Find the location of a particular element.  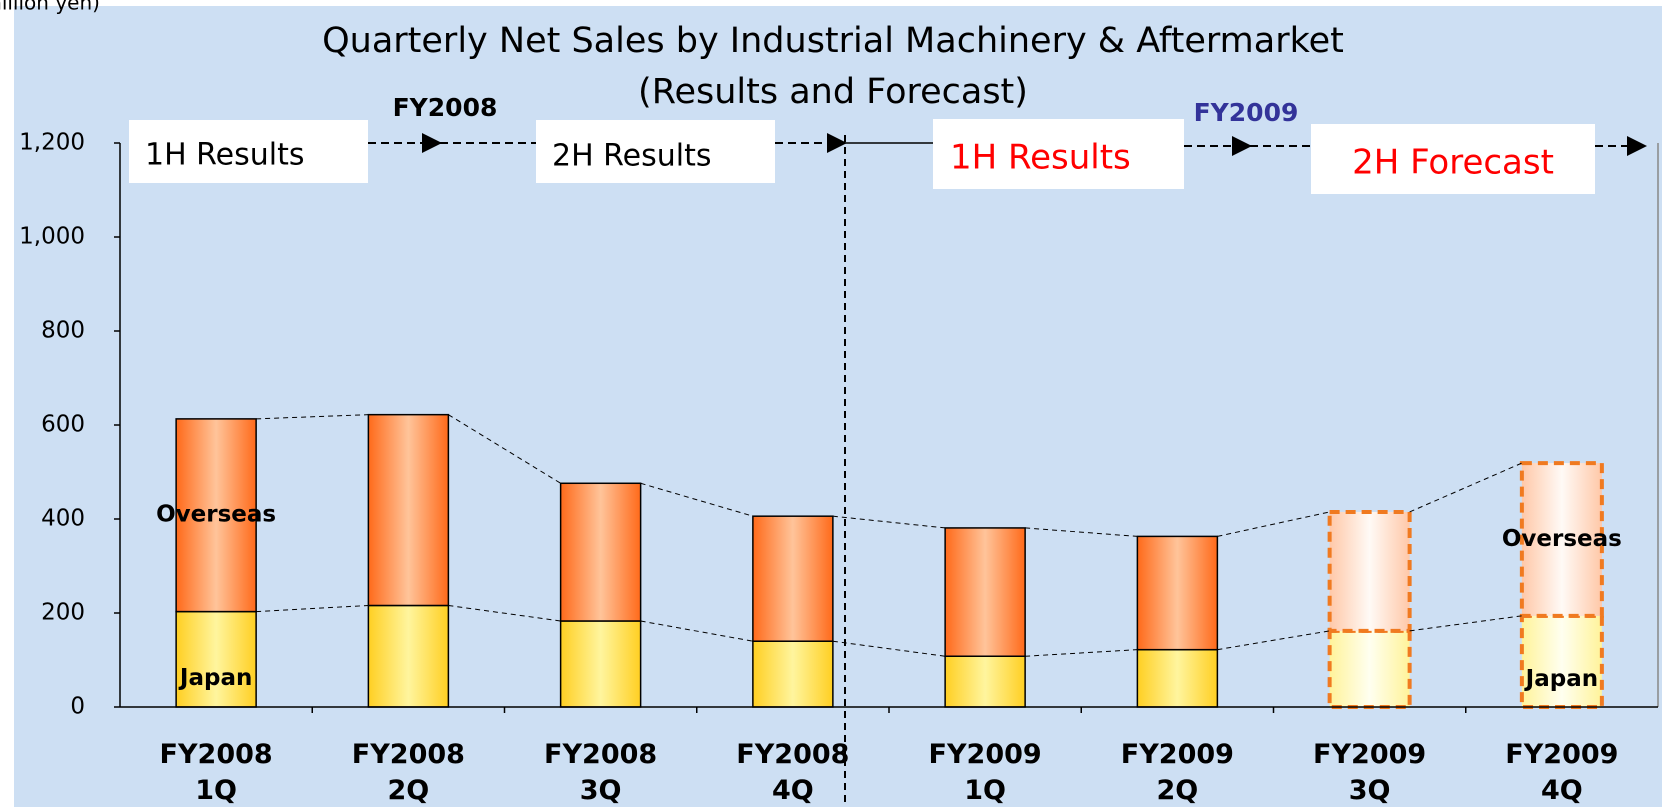

y-tick-label: 400 is located at coordinates (63, 519).